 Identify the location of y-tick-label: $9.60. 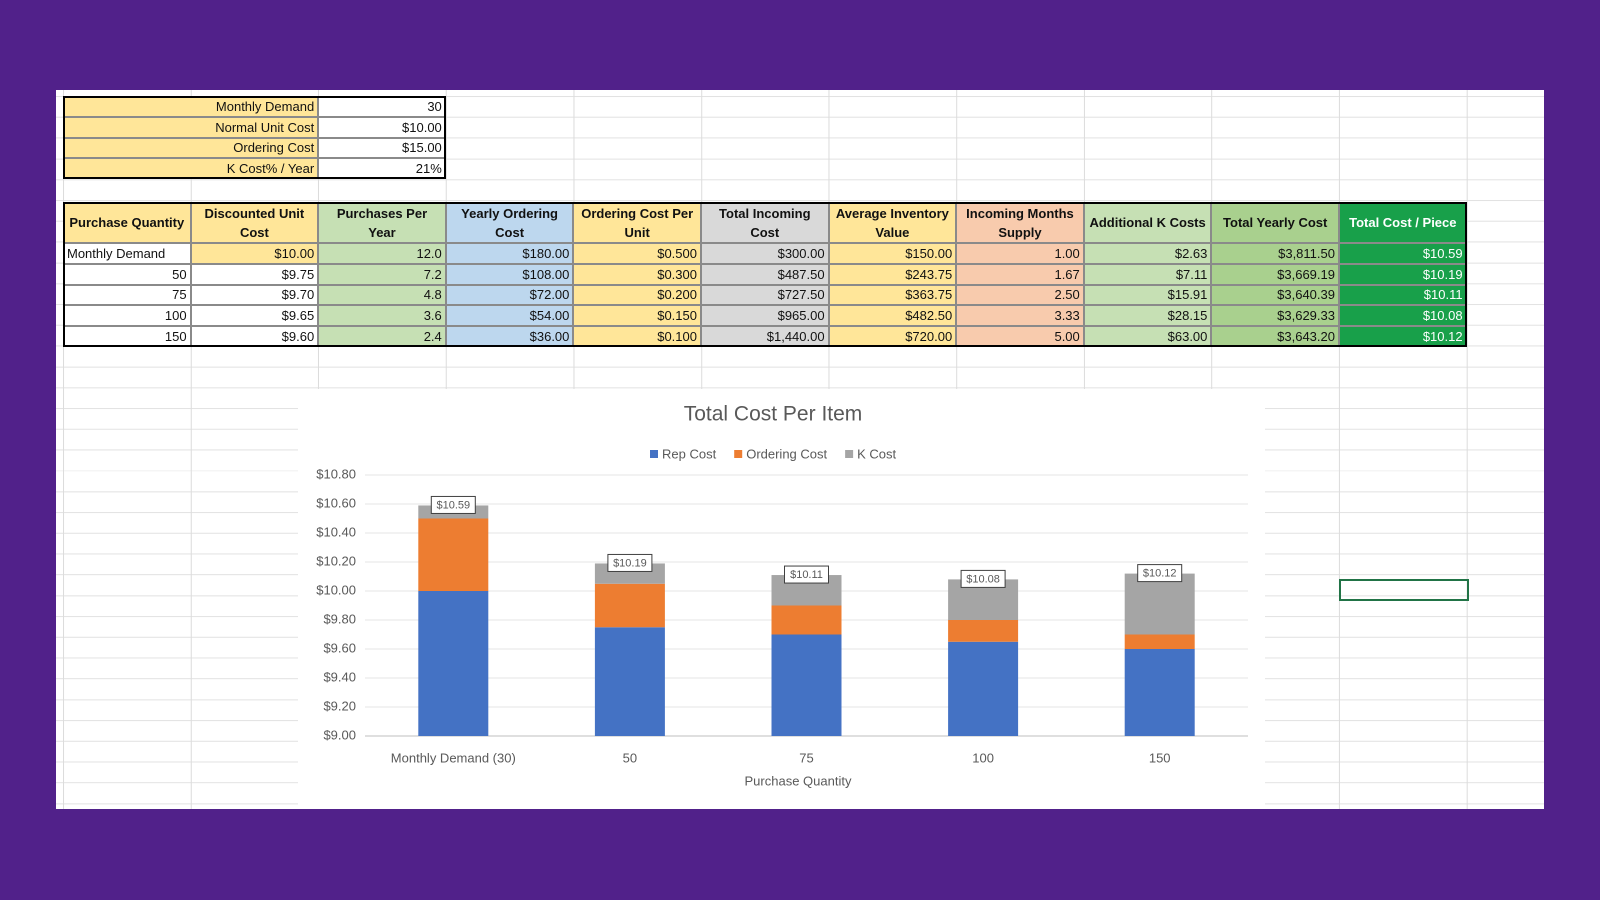
(339, 647).